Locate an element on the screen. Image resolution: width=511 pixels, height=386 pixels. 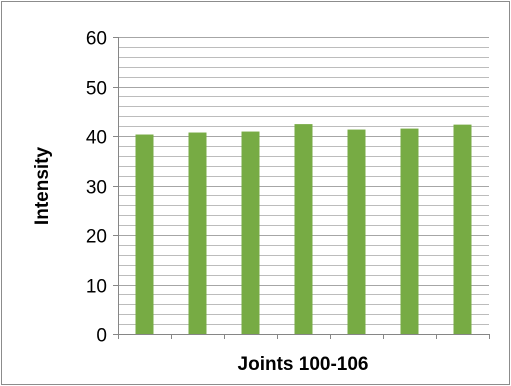
y-tick-label-30: 30 is located at coordinates (96, 188).